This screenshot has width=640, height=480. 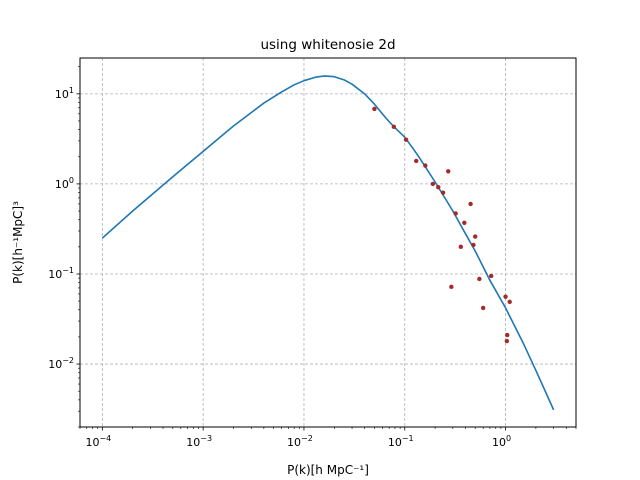 I want to click on y-tick-label: 10⁻², so click(x=61, y=363).